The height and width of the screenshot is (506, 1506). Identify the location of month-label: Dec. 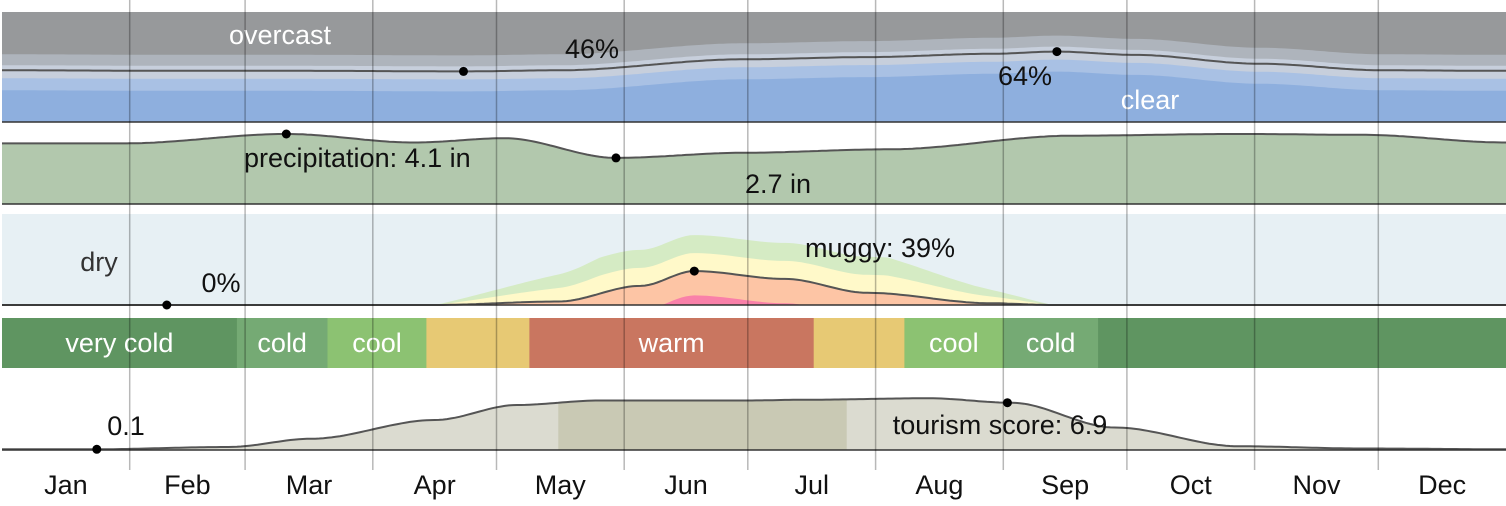
(1442, 485).